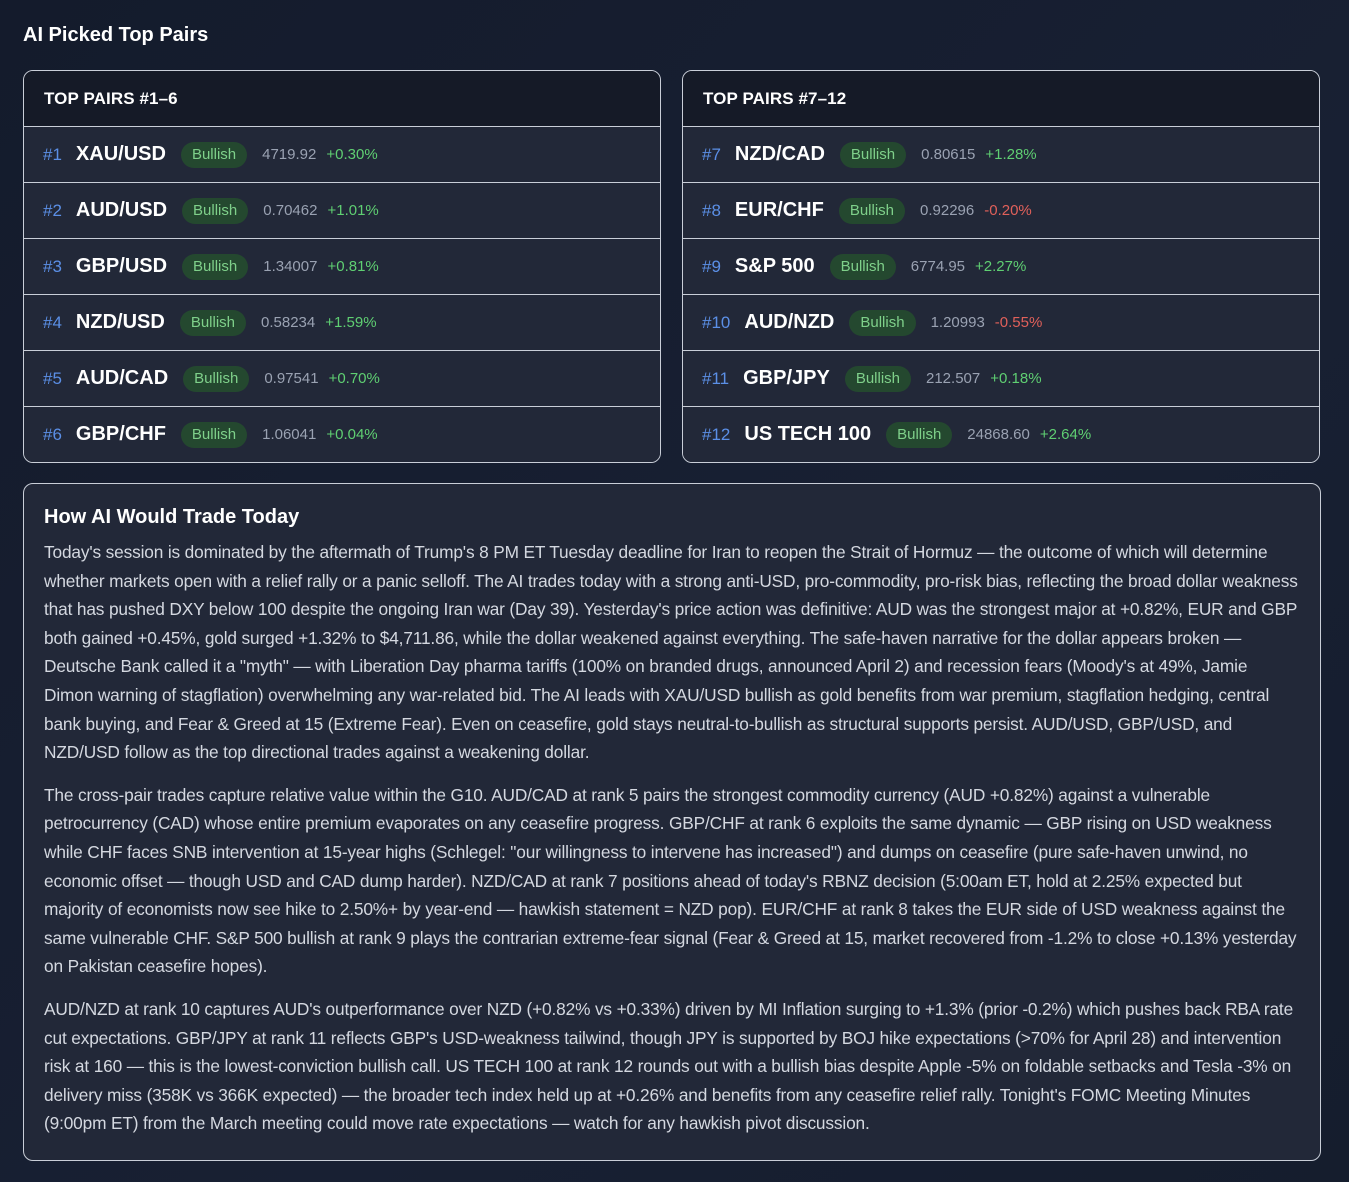 This screenshot has width=1349, height=1182. Describe the element at coordinates (52, 322) in the screenshot. I see `rank-label: #4` at that location.